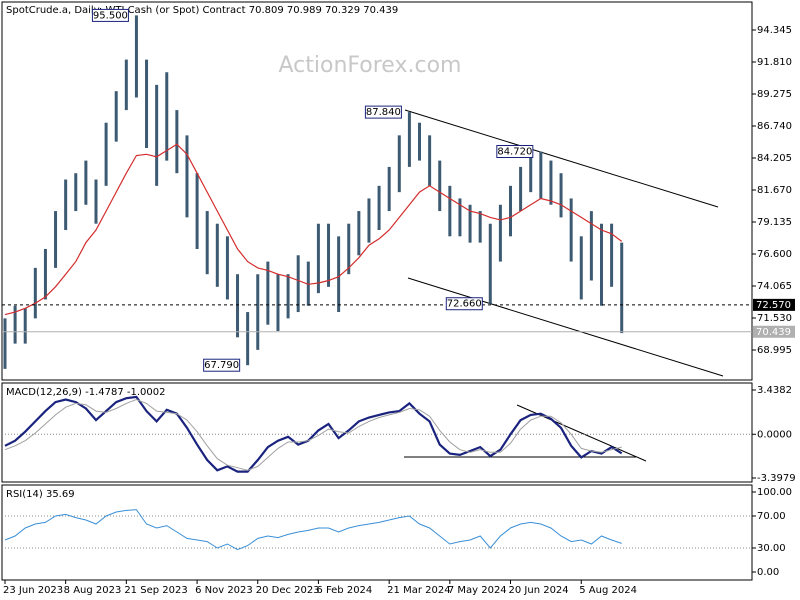  What do you see at coordinates (774, 94) in the screenshot?
I see `y-tick-label: 89.275` at bounding box center [774, 94].